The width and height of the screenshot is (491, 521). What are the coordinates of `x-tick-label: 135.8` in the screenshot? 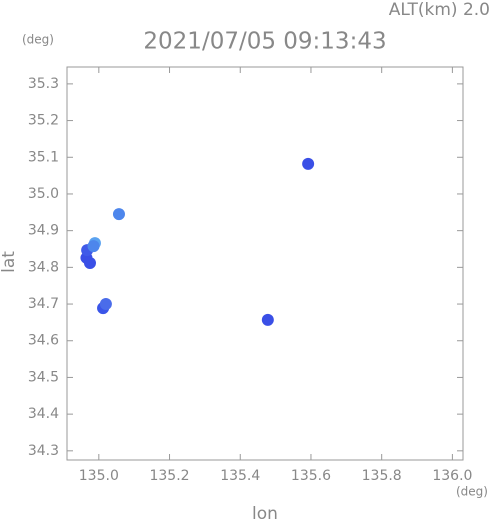 It's located at (382, 476).